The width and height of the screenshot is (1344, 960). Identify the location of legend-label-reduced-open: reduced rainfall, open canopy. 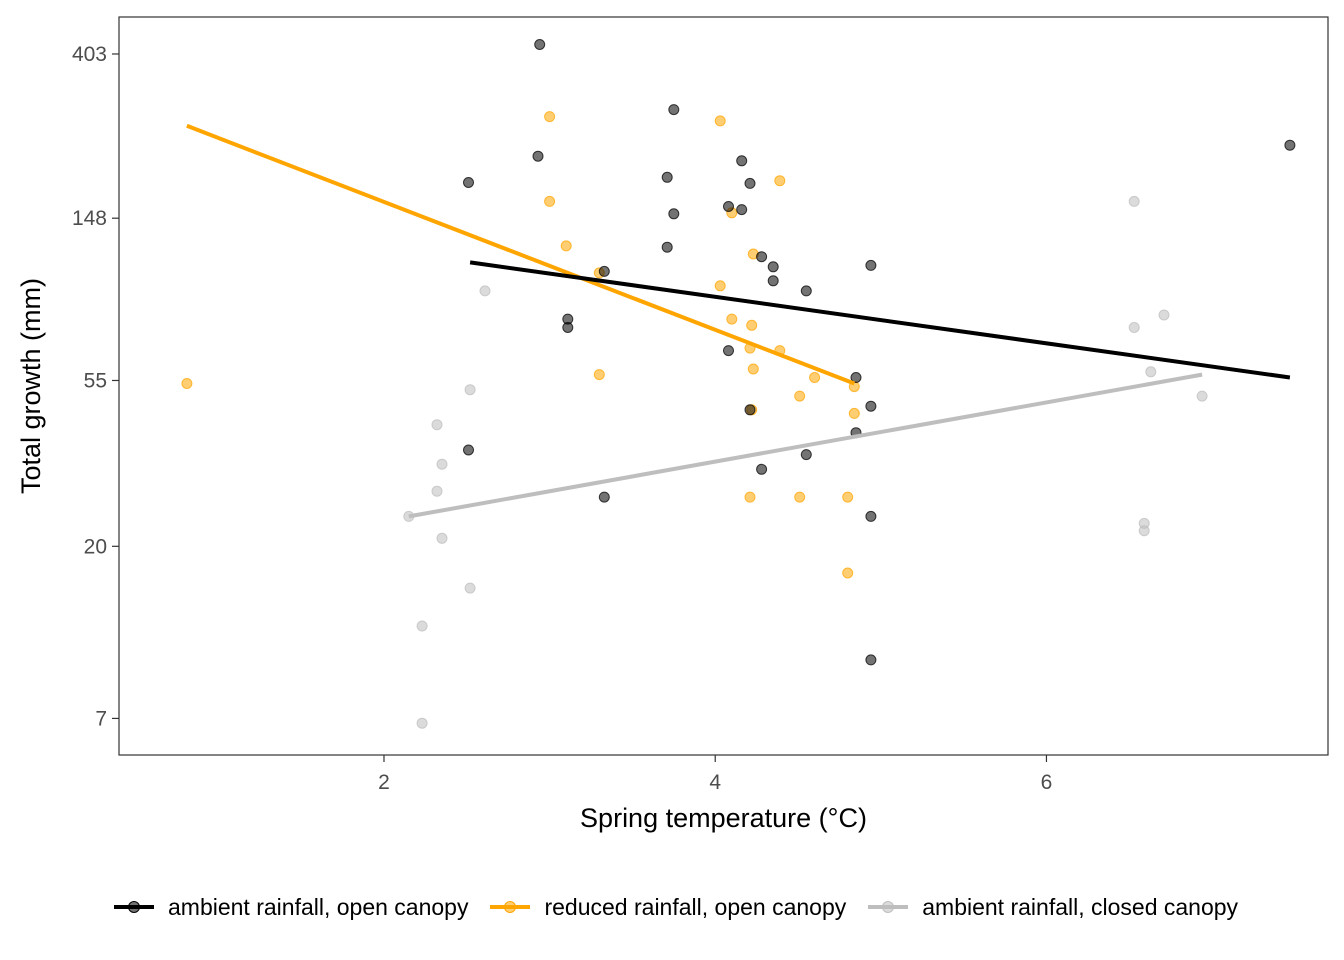
(695, 906).